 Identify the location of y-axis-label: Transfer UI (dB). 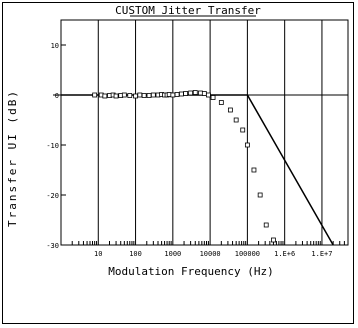
(12, 158).